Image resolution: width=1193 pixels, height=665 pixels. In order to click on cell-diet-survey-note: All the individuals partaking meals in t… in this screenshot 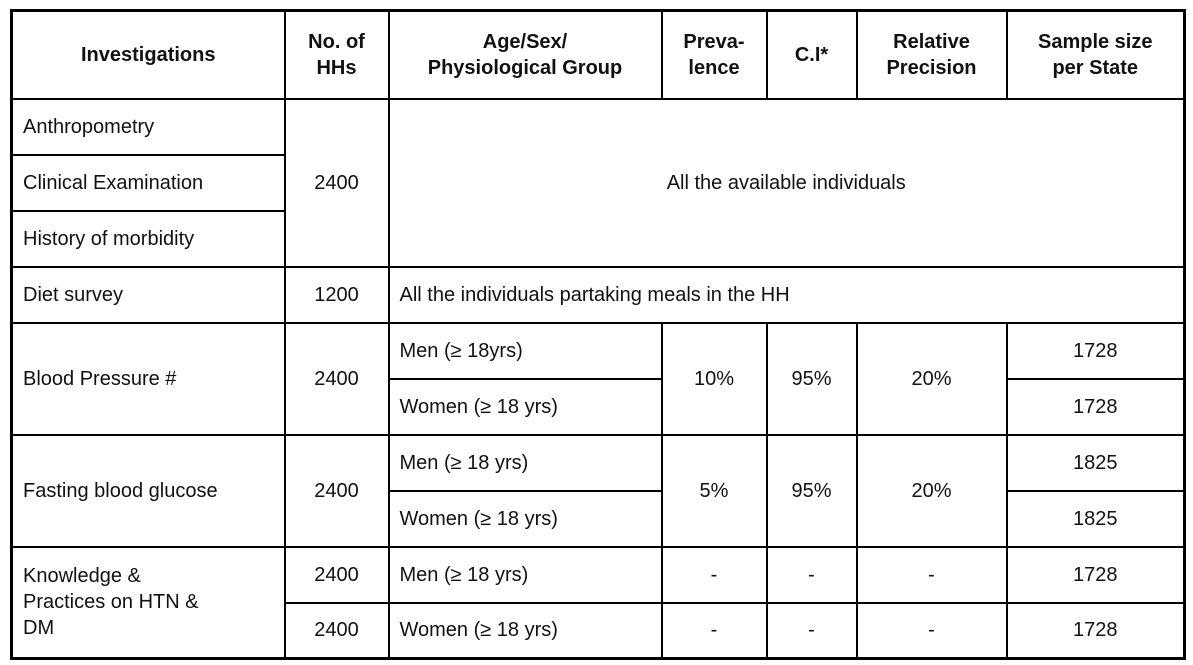, I will do `click(786, 294)`.